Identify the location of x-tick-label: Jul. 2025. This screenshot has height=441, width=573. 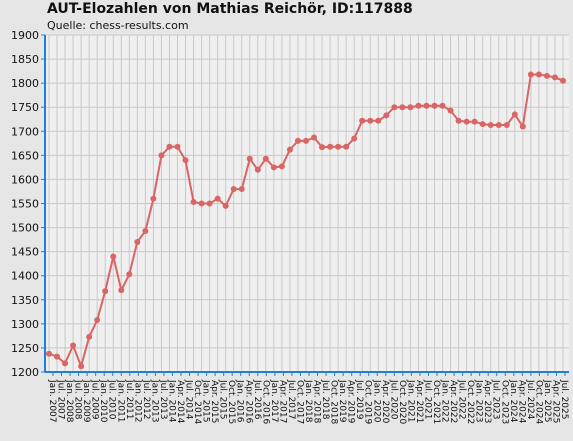
(564, 399).